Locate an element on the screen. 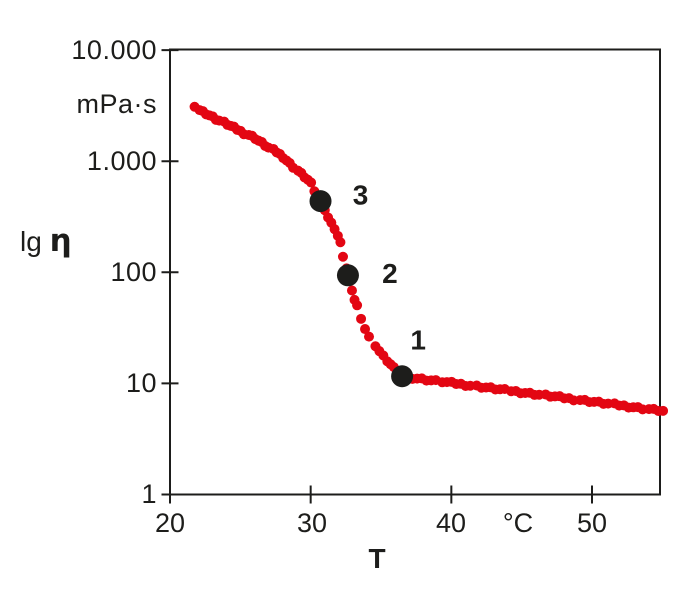  y-axis-title: lg η is located at coordinates (46, 241).